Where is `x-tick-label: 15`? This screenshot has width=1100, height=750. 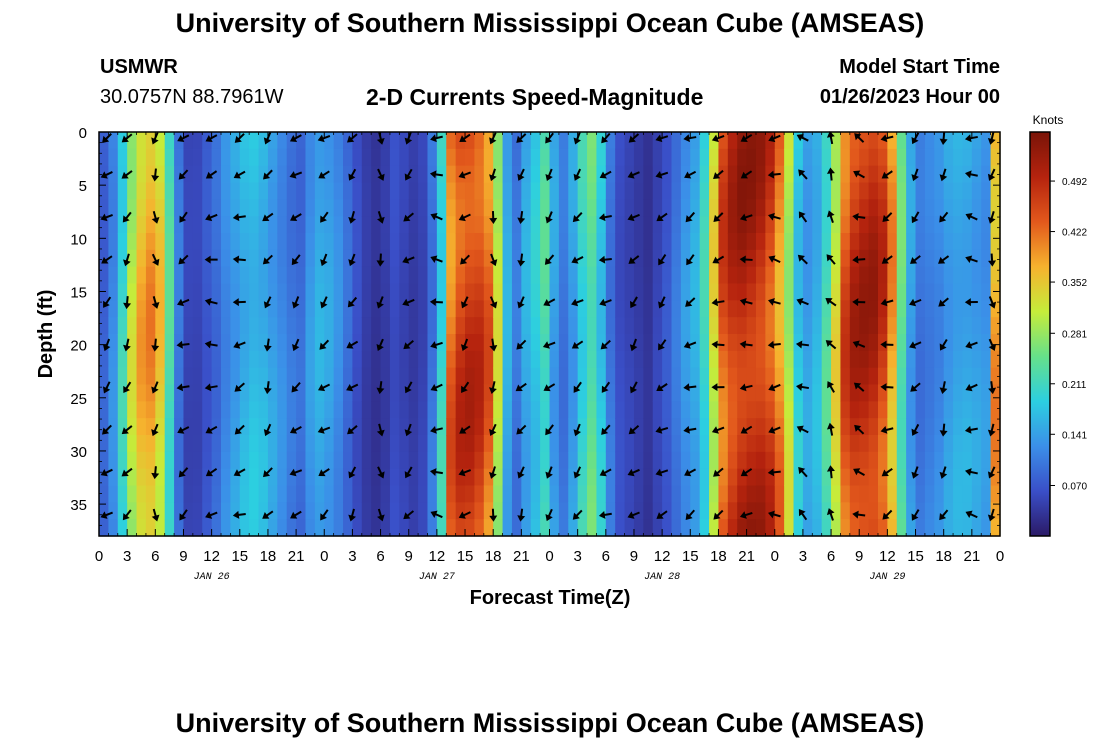 x-tick-label: 15 is located at coordinates (239, 556).